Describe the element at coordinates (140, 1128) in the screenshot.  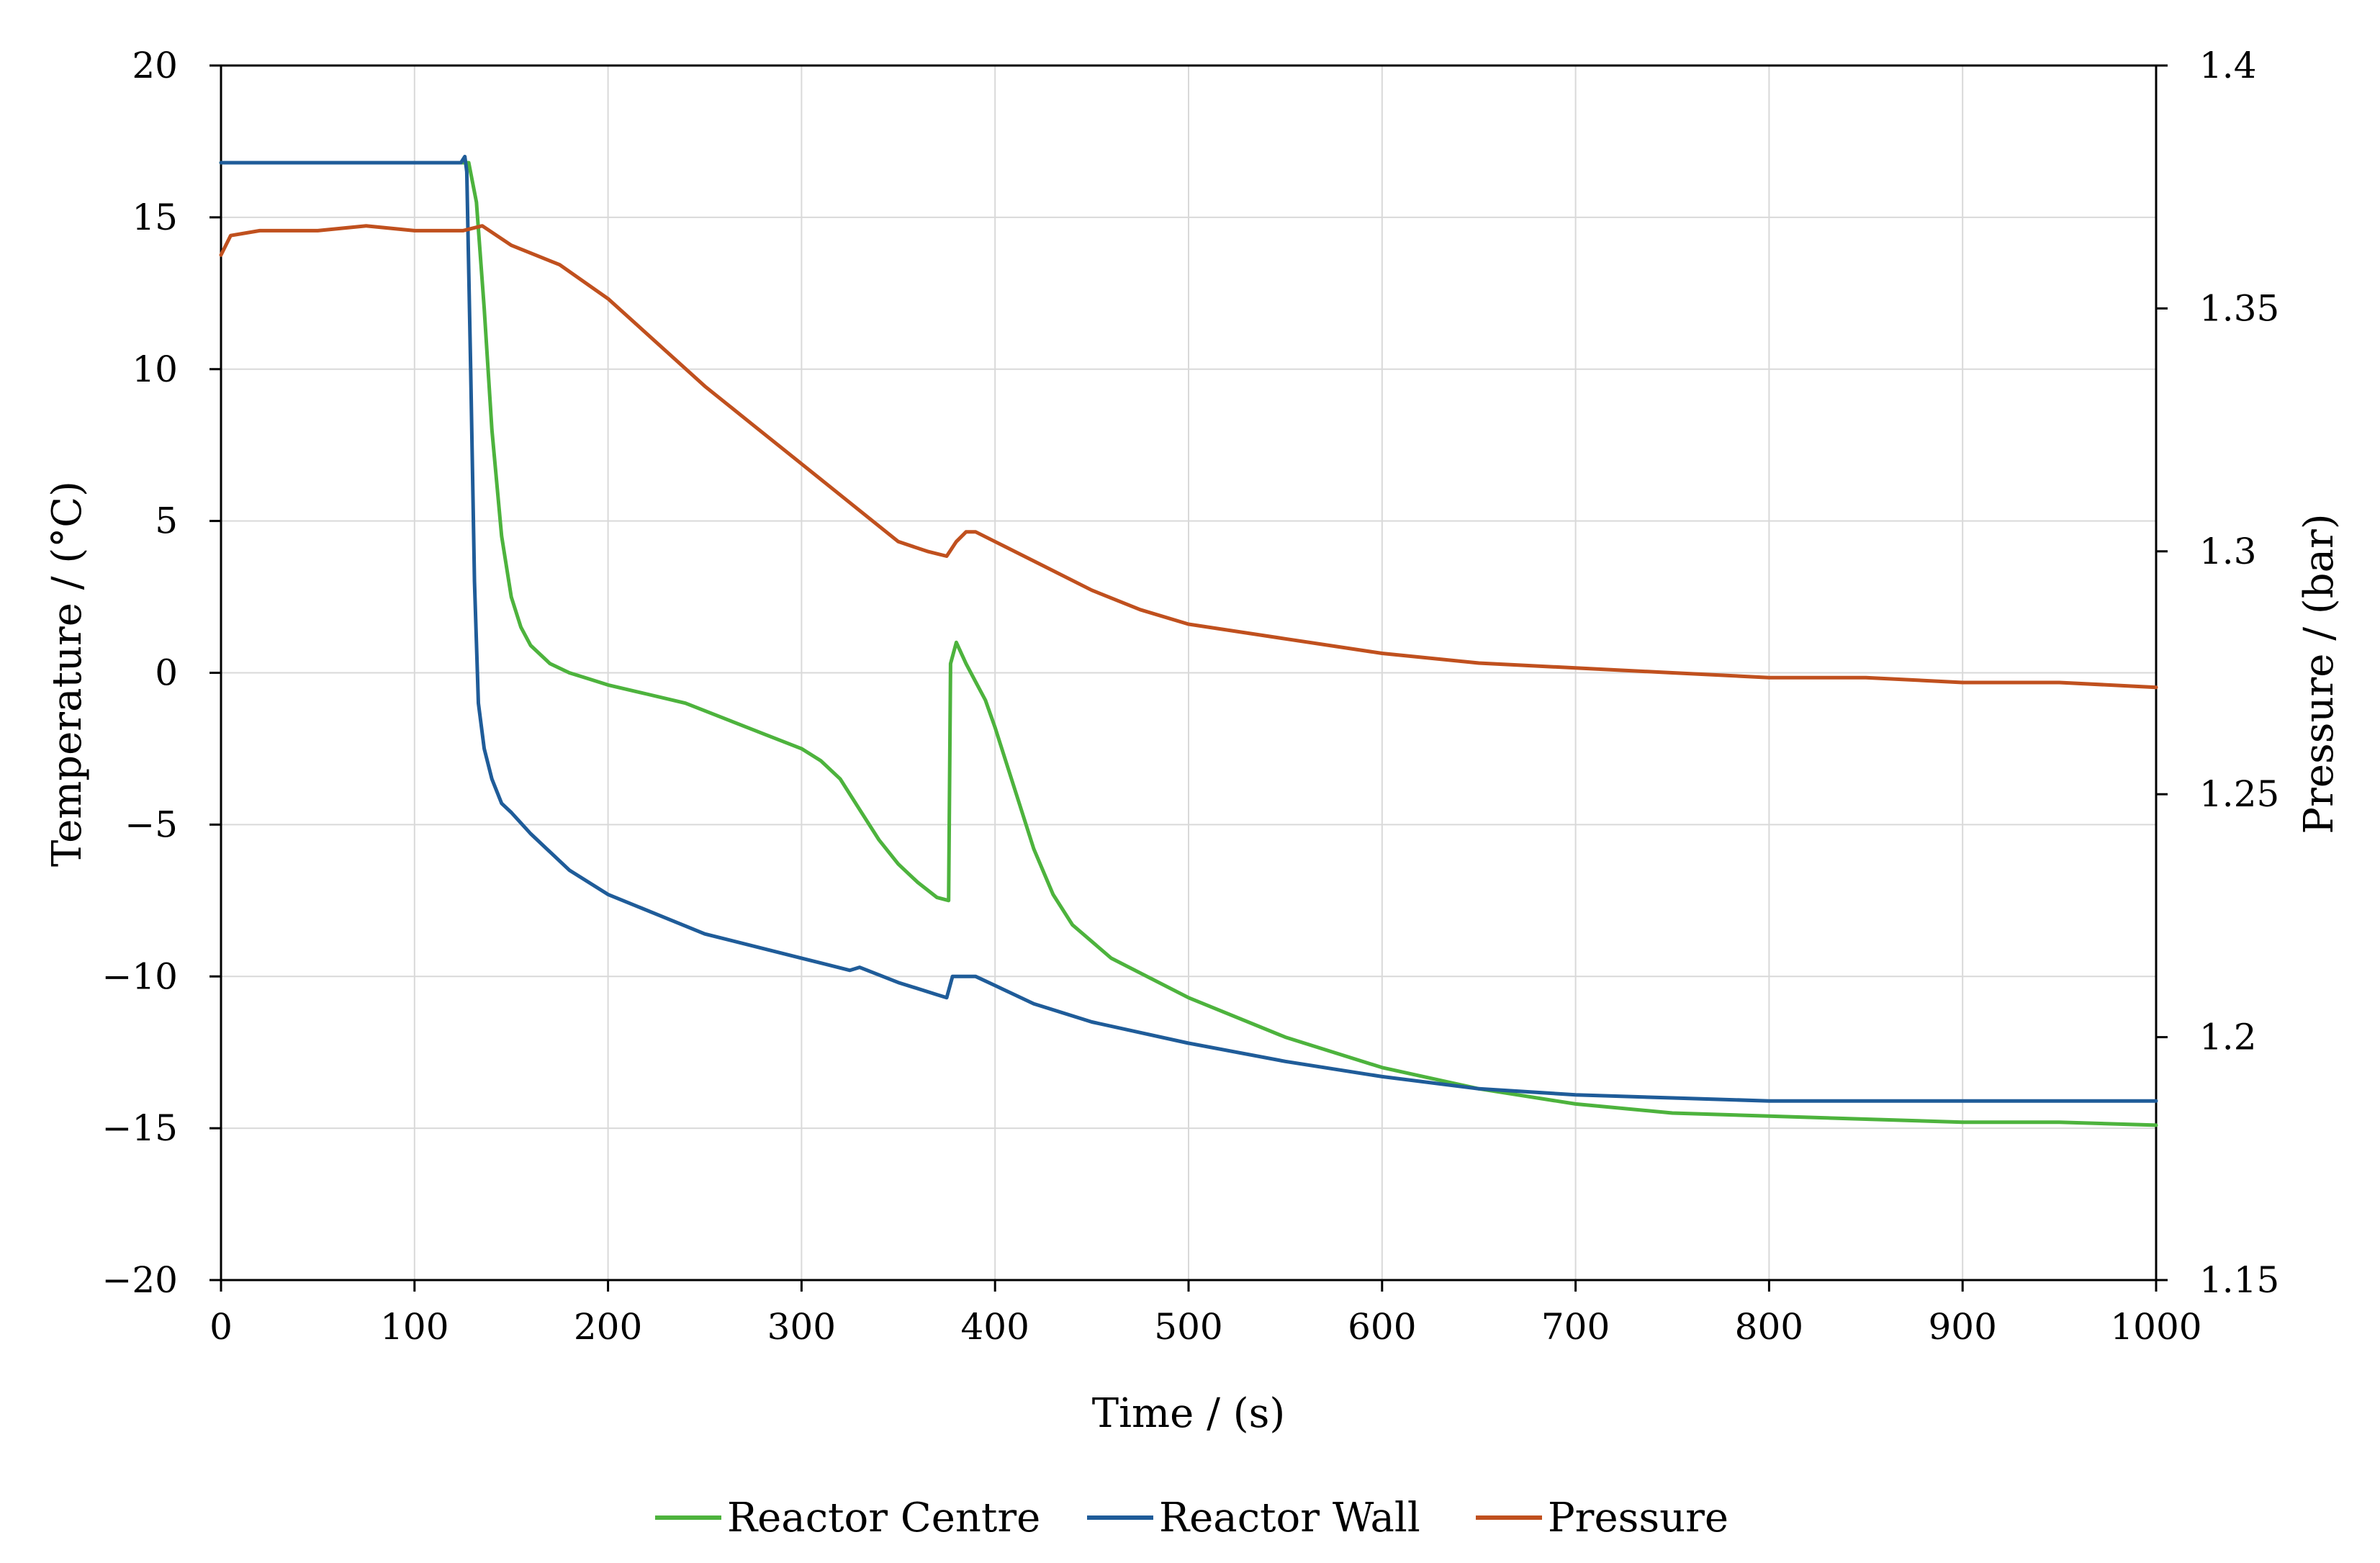
I see `y-left-tick-label: −15` at that location.